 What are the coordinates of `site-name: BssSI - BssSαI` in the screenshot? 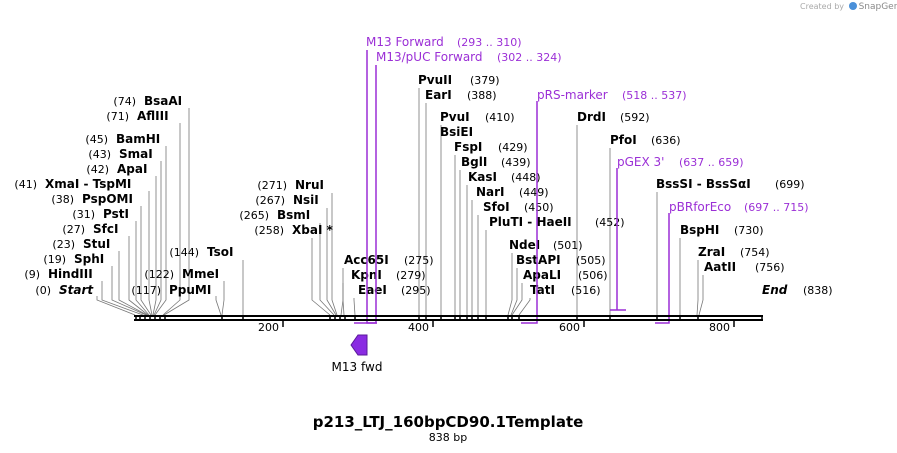 It's located at (703, 184).